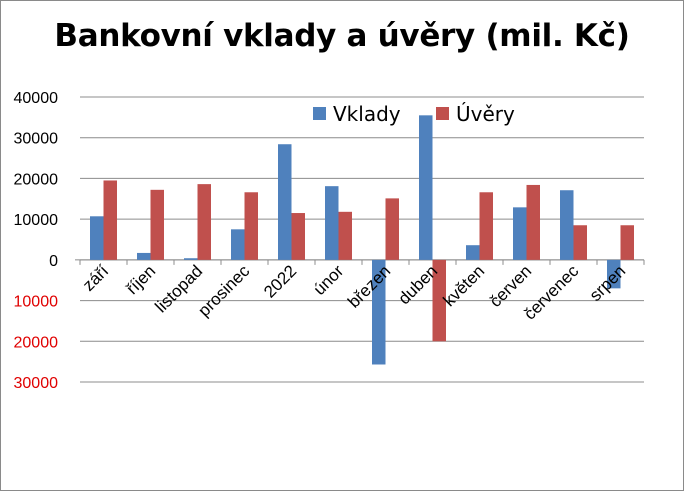 The image size is (684, 491). What do you see at coordinates (329, 280) in the screenshot?
I see `x-tick-label: únor` at bounding box center [329, 280].